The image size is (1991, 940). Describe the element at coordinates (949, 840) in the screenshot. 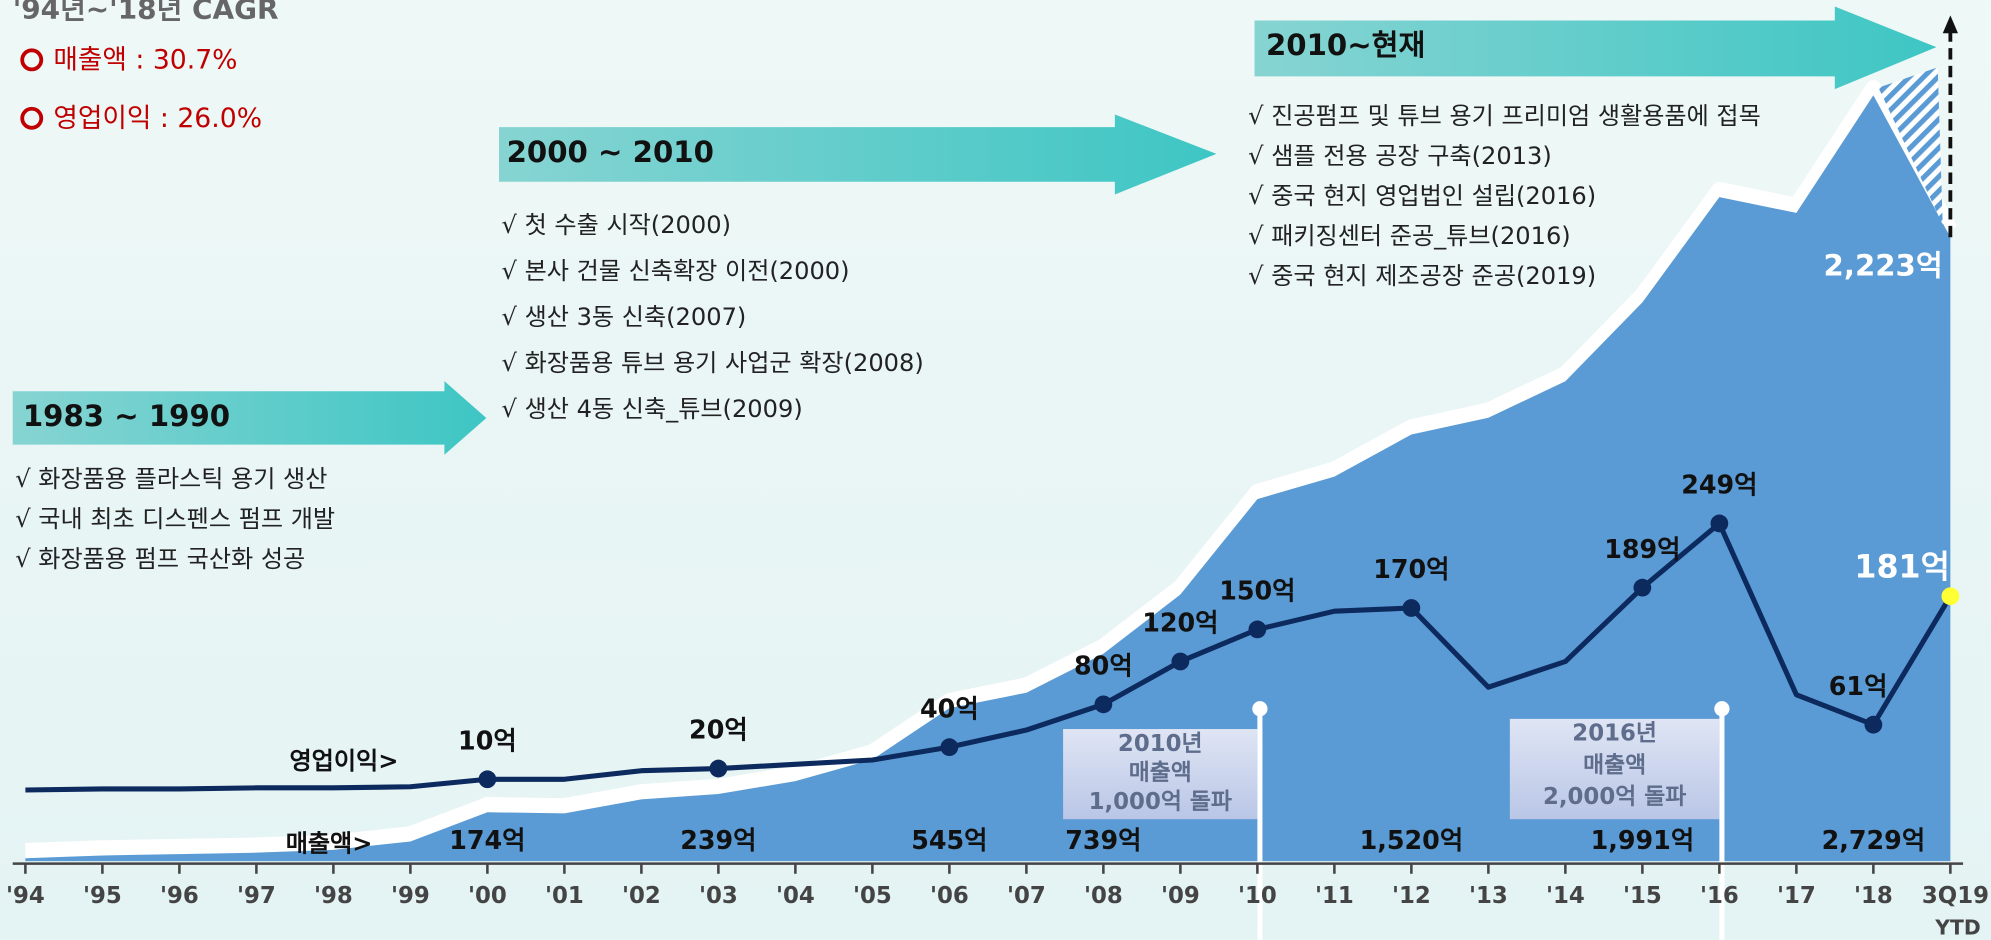

I see `revenue-label: 545억` at that location.